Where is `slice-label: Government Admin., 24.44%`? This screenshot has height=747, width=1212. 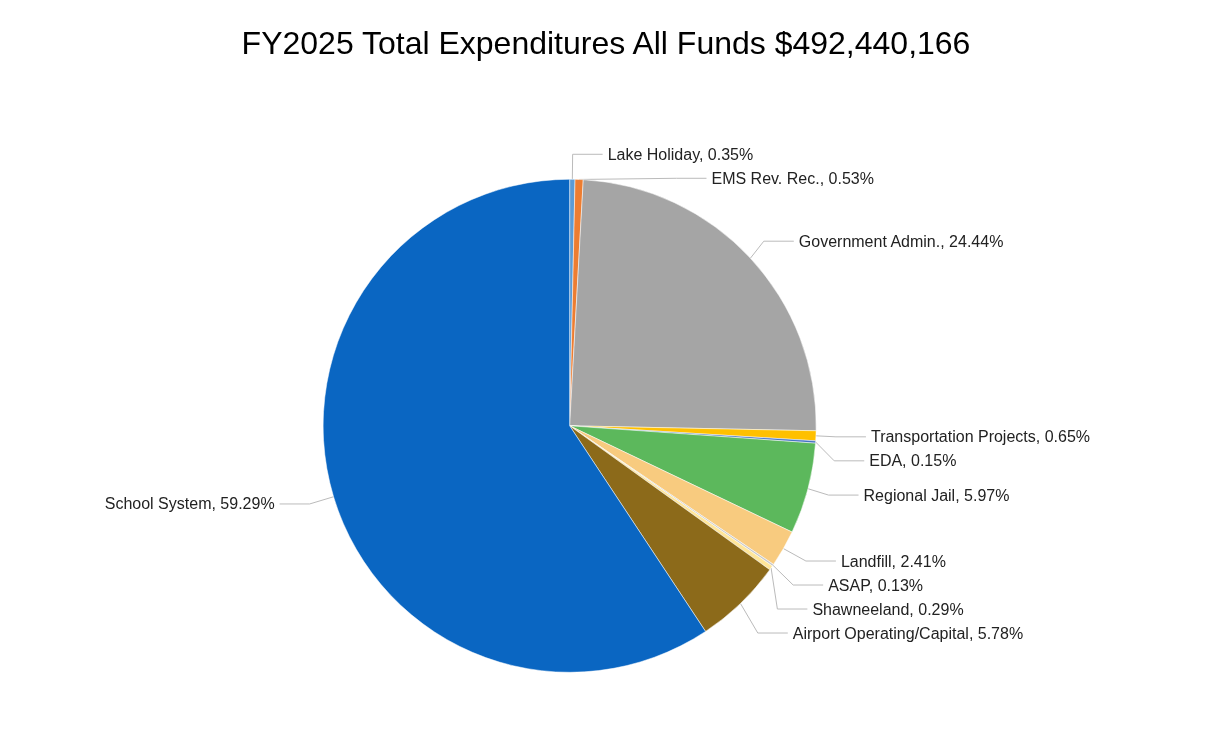 slice-label: Government Admin., 24.44% is located at coordinates (901, 241).